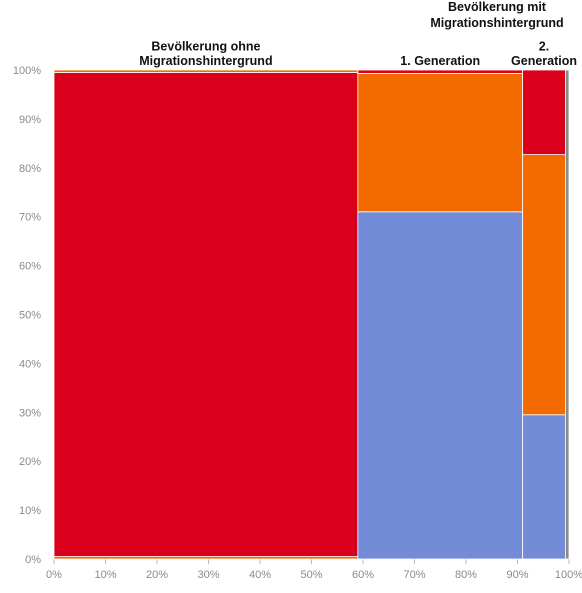 The image size is (582, 593). I want to click on x-tick-label: 80%, so click(466, 575).